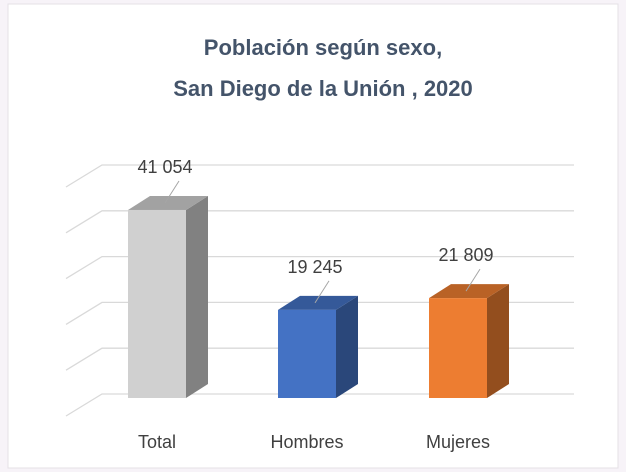  What do you see at coordinates (306, 442) in the screenshot?
I see `x-tick-label: Hombres` at bounding box center [306, 442].